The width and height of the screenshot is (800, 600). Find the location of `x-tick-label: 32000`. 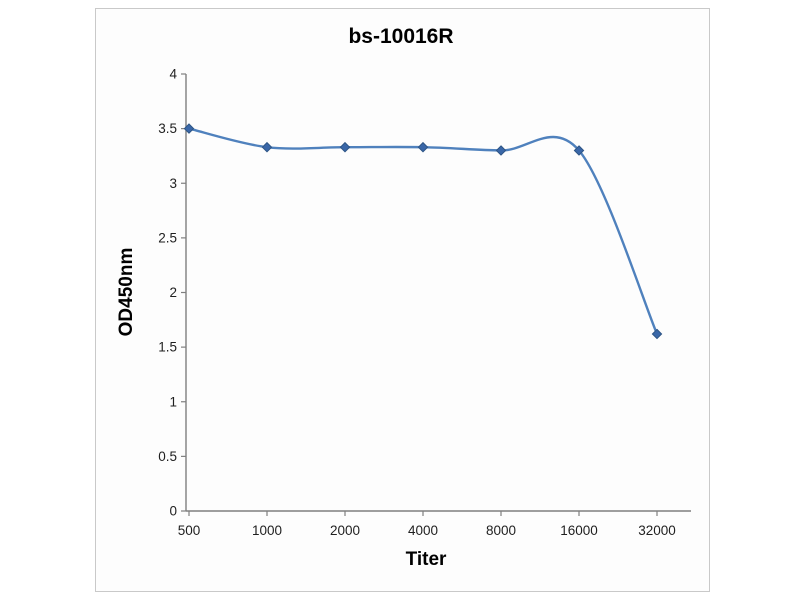

x-tick-label: 32000 is located at coordinates (657, 530).